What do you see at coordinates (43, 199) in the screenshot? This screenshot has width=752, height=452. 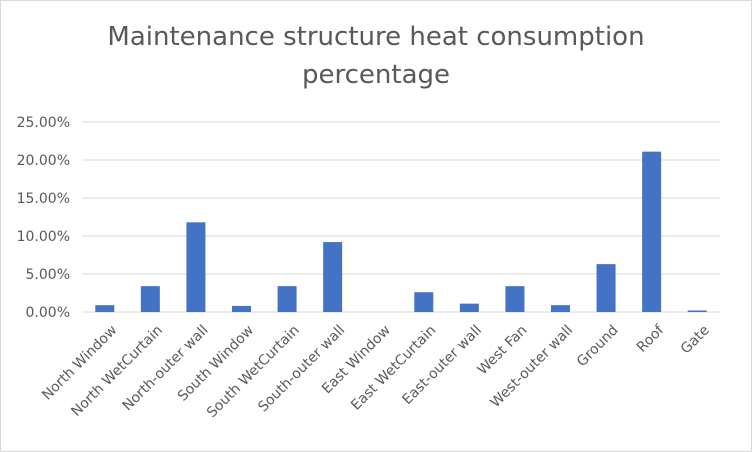 I see `y-tick-label: 15.00%` at bounding box center [43, 199].